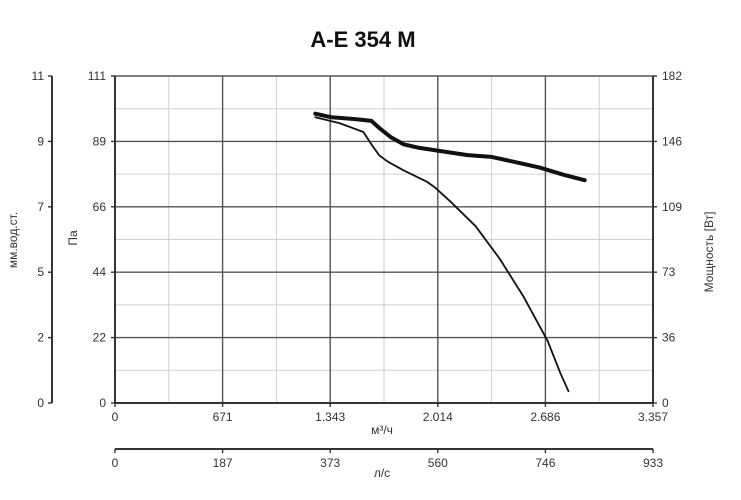 The height and width of the screenshot is (500, 741). Describe the element at coordinates (100, 207) in the screenshot. I see `y-left-tick-label: 66` at that location.